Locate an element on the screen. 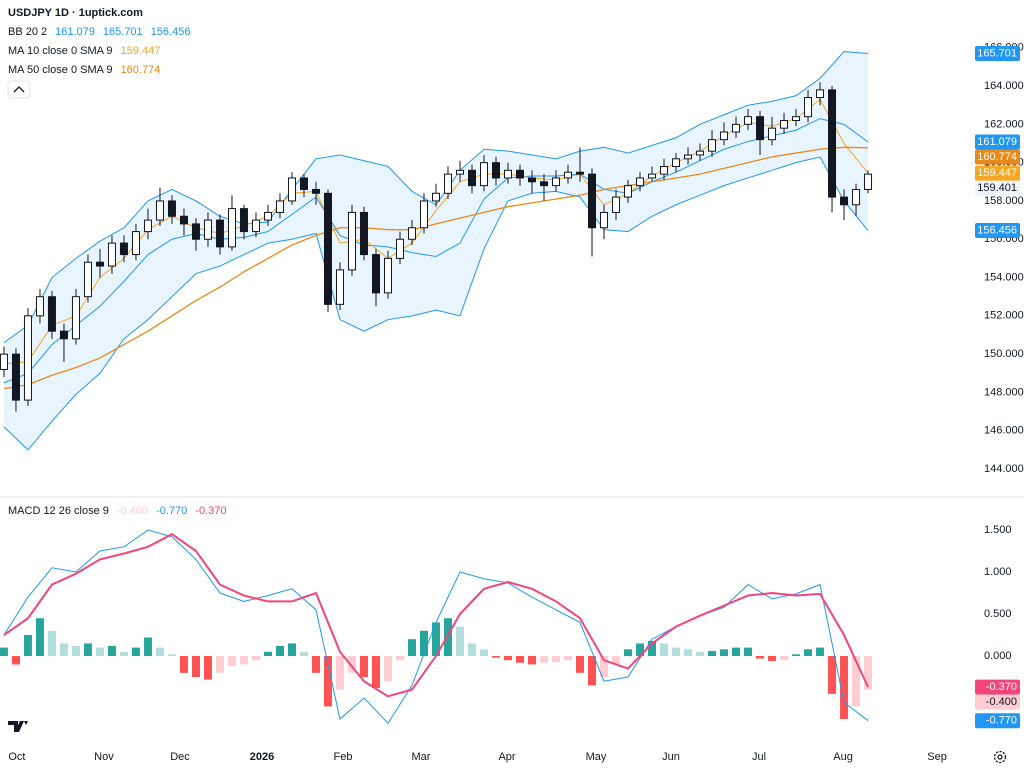 Image resolution: width=1024 pixels, height=768 pixels. x-tick-label: Sep is located at coordinates (937, 757).